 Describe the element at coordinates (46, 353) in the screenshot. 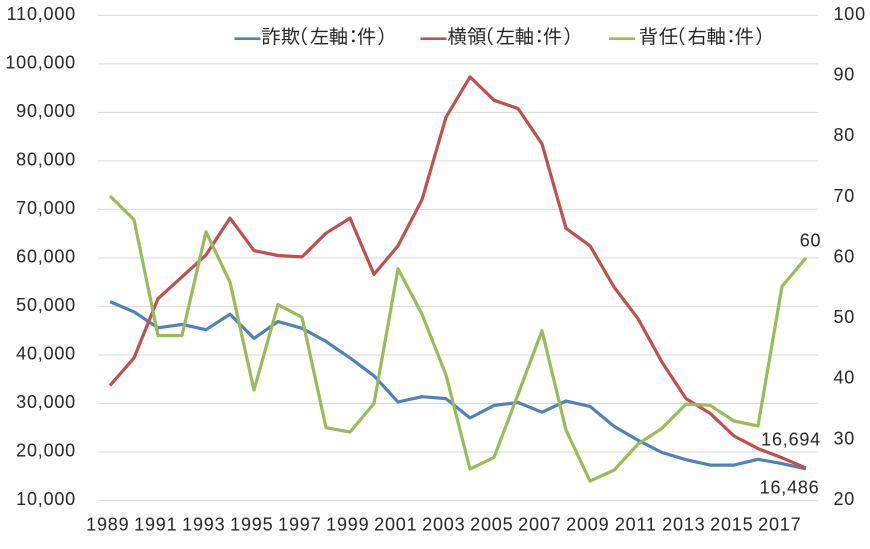

I see `svg-text: 40,000` at that location.